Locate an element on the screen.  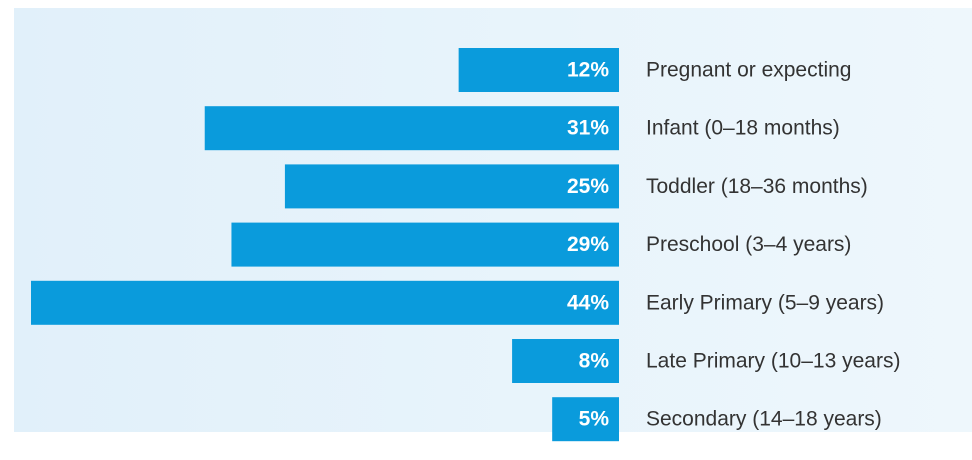
value-label: 31% is located at coordinates (588, 128).